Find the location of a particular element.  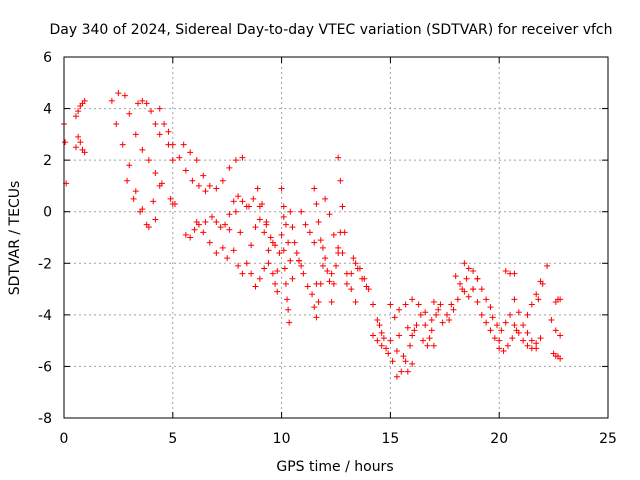

y-tick-label: -4 is located at coordinates (45, 316).